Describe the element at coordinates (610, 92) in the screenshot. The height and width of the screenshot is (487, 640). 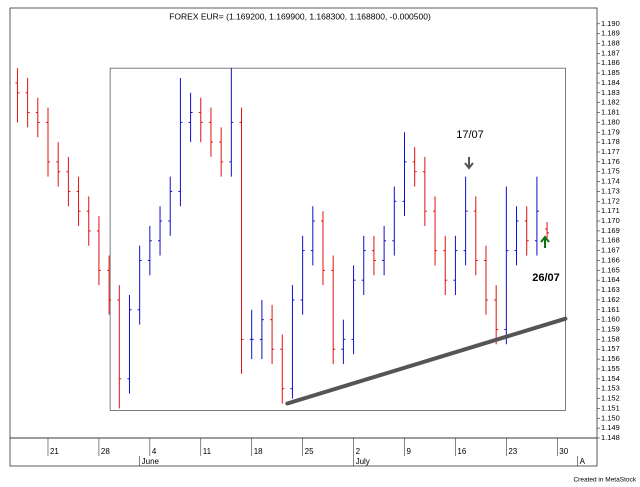
I see `y-tick-label: 1.183` at that location.